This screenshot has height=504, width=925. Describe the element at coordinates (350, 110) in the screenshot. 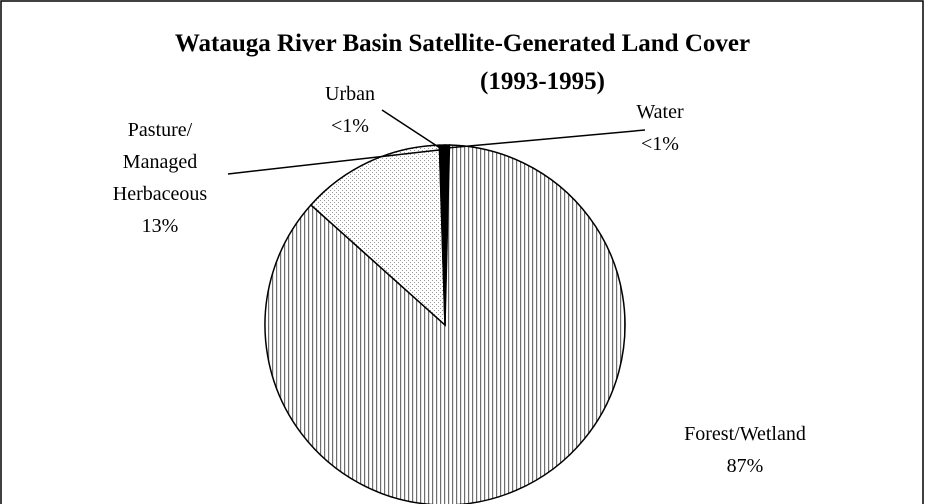

I see `slice-label: Urban <1%` at that location.